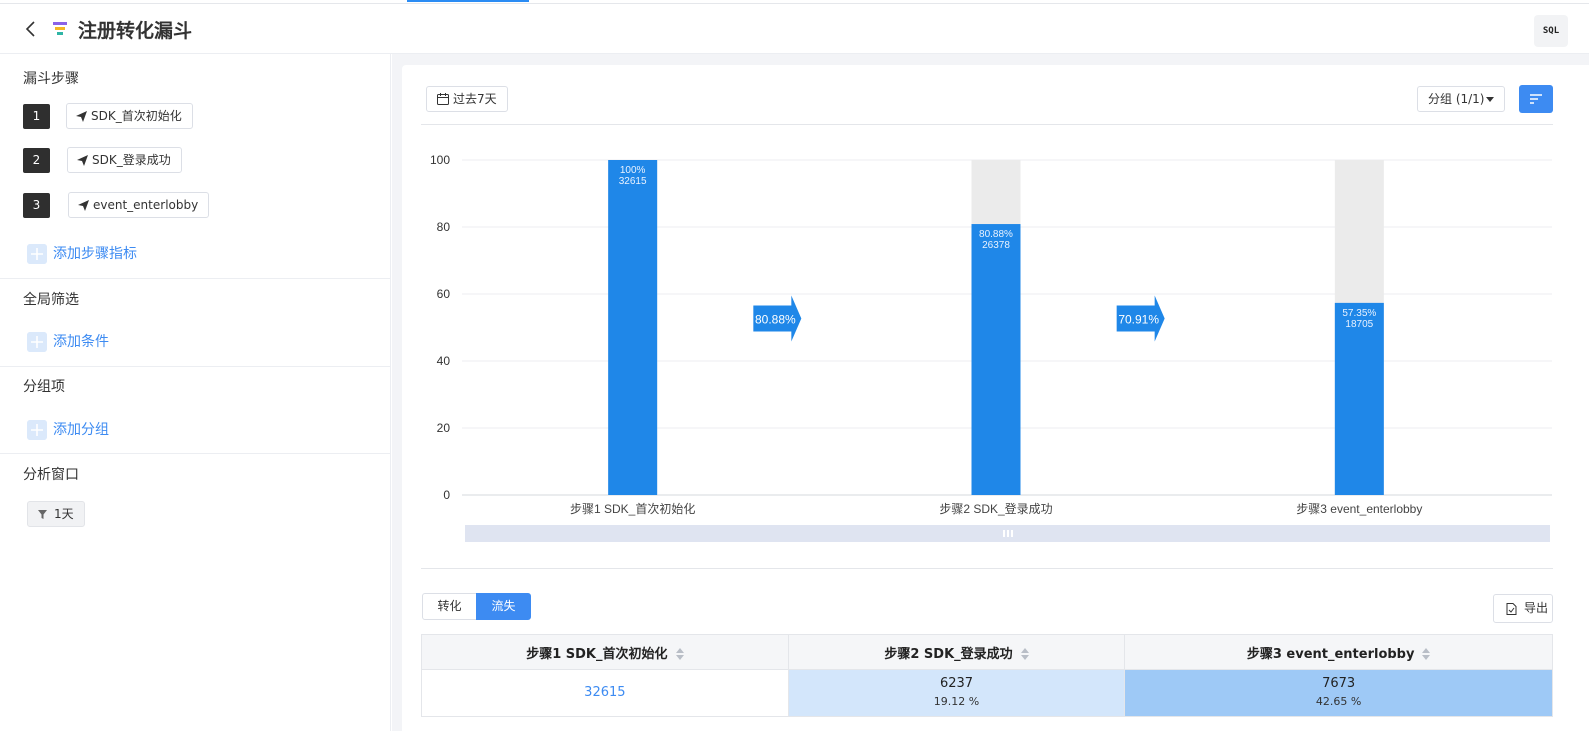 The height and width of the screenshot is (731, 1589). I want to click on export-doc-icon, so click(1511, 609).